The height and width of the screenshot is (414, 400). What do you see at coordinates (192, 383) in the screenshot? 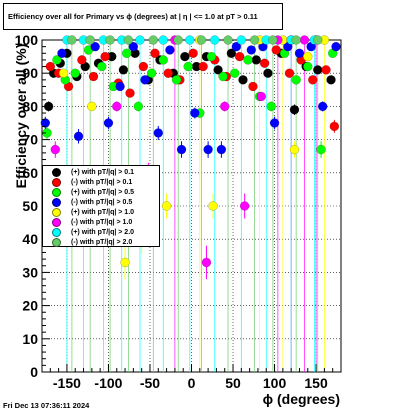
I see `x-tick-label: 0` at bounding box center [192, 383].